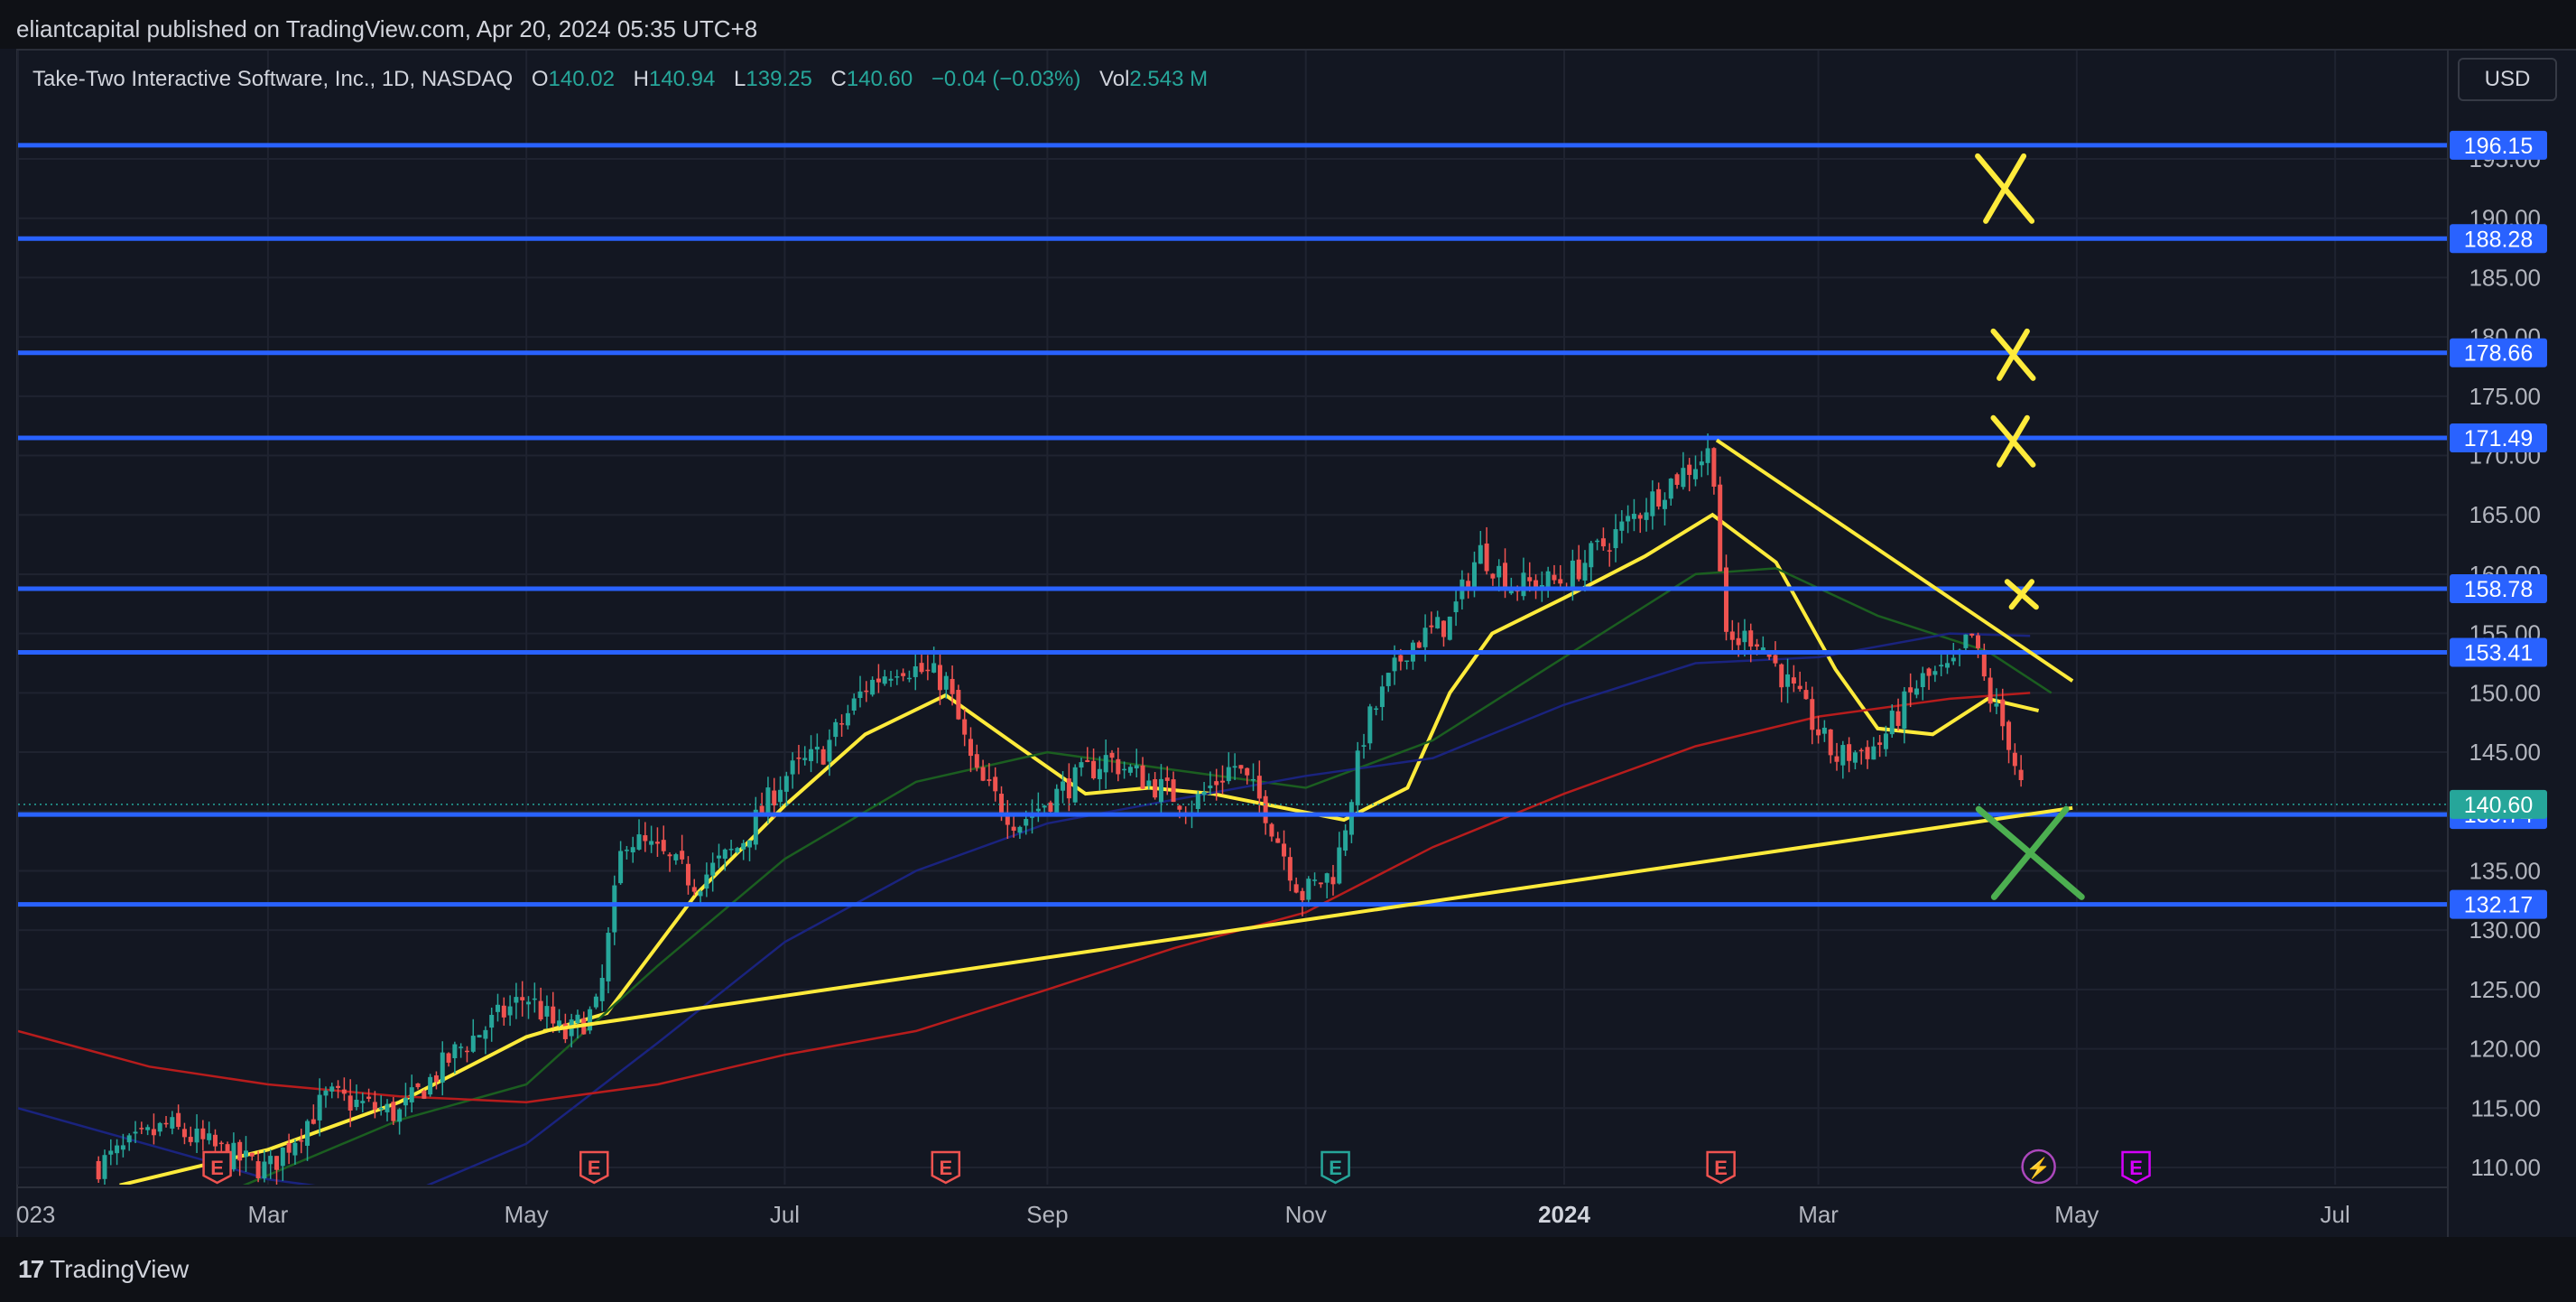 The image size is (2576, 1302). I want to click on footer-bar, so click(1288, 1269).